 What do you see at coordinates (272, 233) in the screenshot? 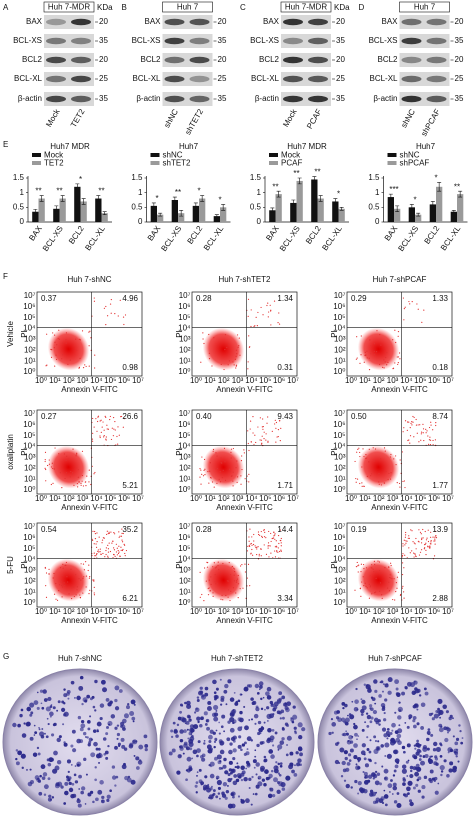
I see `x-tick-label: BAX` at bounding box center [272, 233].